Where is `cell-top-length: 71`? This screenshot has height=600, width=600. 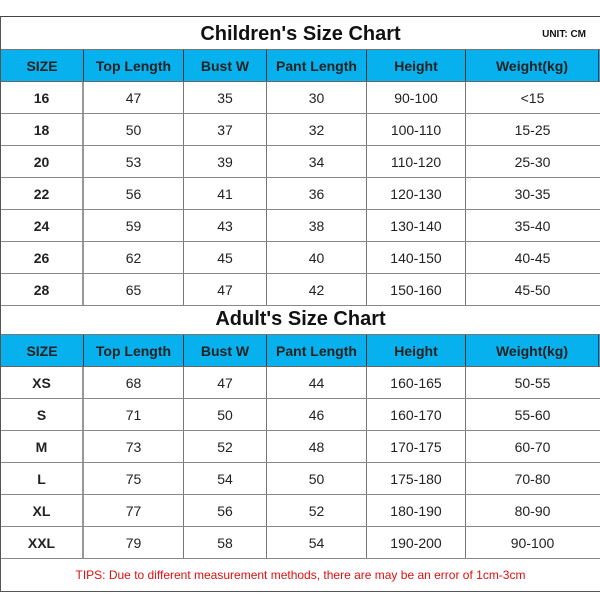 cell-top-length: 71 is located at coordinates (134, 414).